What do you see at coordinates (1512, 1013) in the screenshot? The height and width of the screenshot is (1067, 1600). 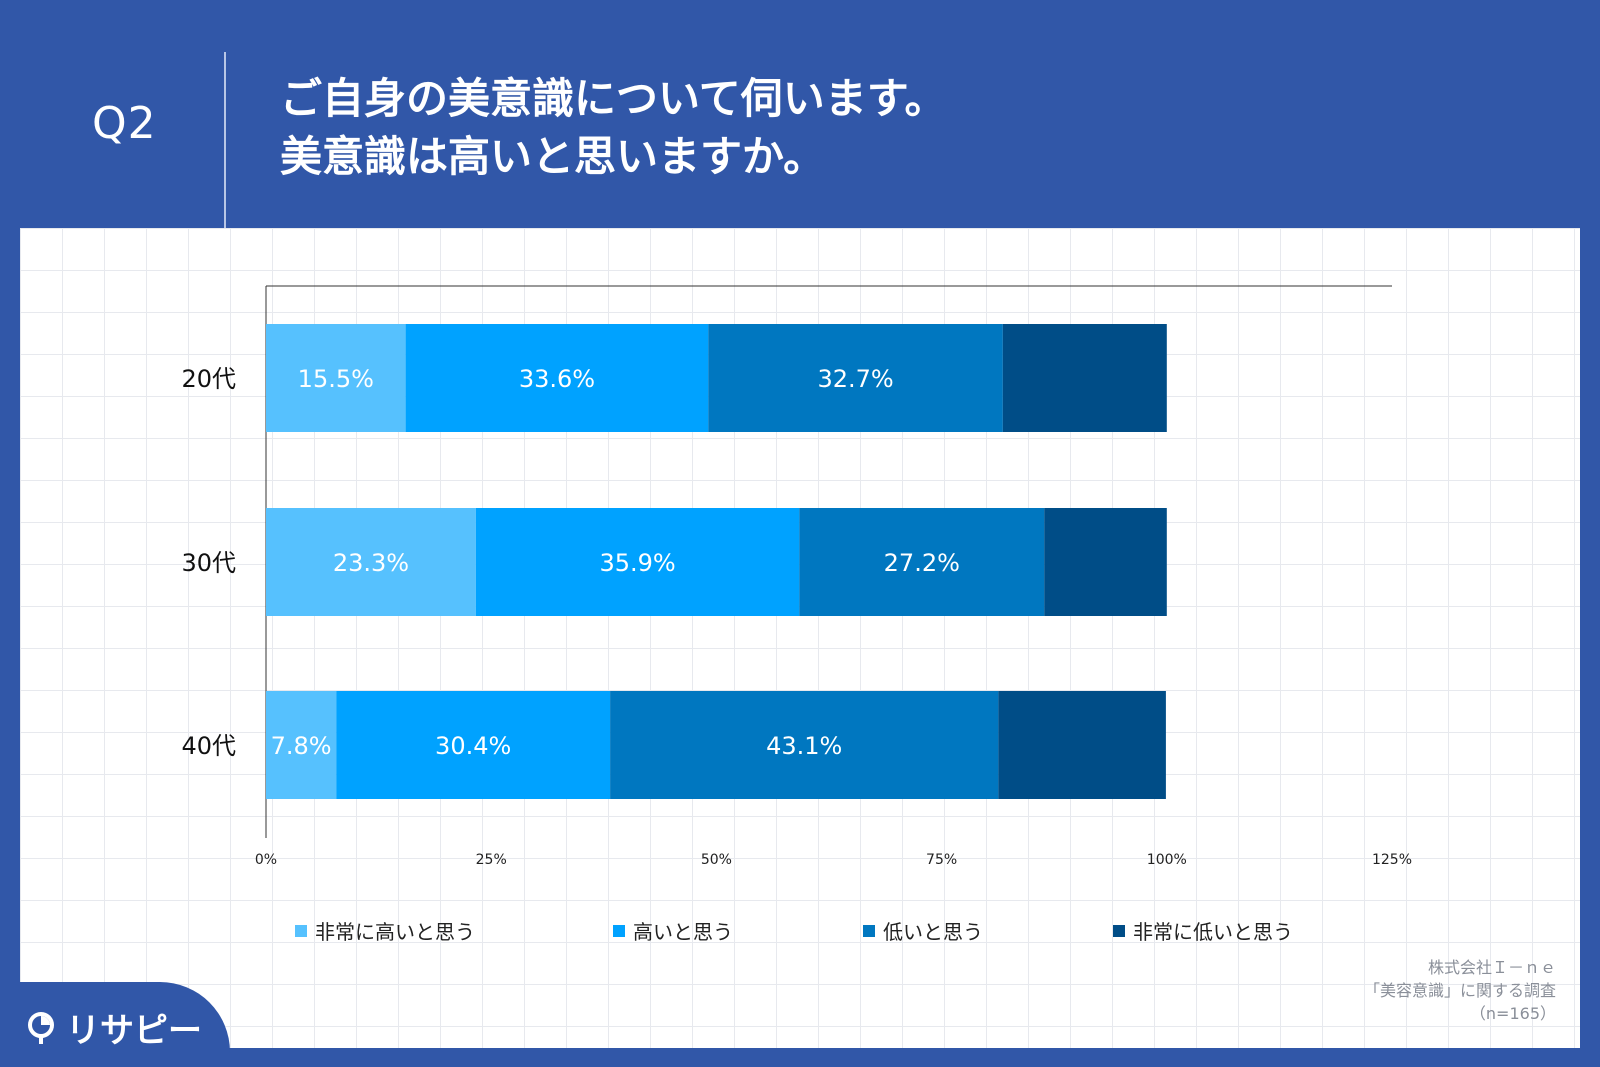 I see `source-sample-size: （n=165）` at bounding box center [1512, 1013].